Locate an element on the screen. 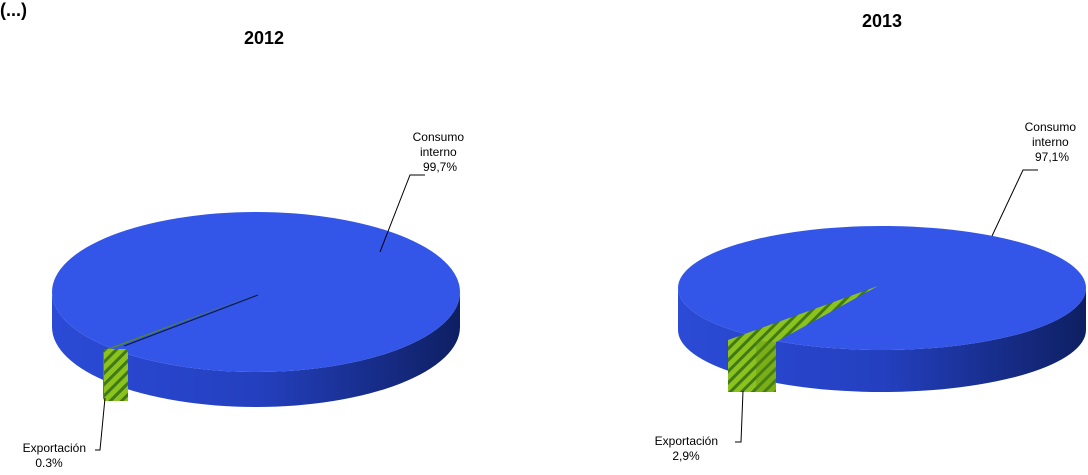 This screenshot has height=475, width=1088. data-label-consumo: Consumo interno 97,1% is located at coordinates (1052, 142).